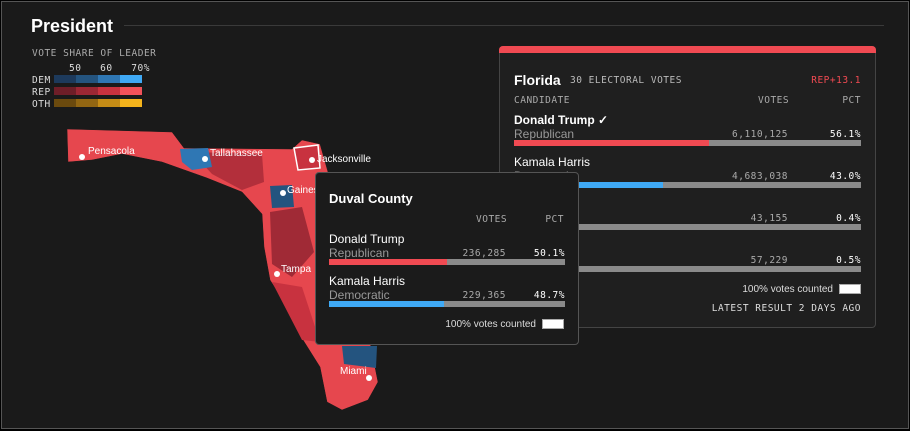  Describe the element at coordinates (484, 295) in the screenshot. I see `votes: 229,365` at that location.